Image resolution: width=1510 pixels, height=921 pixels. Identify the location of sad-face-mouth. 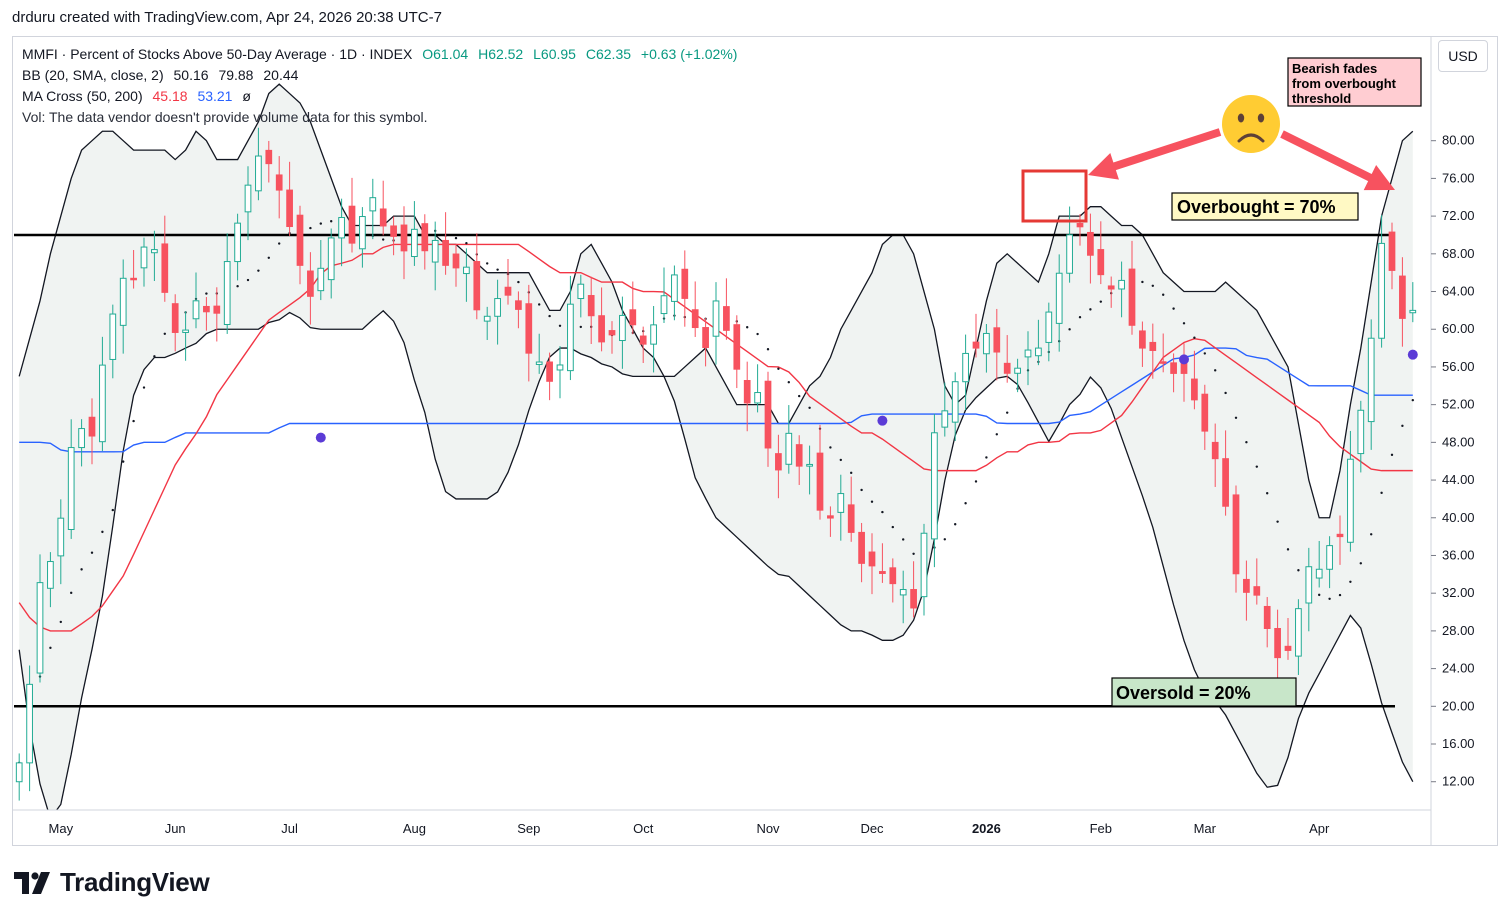
(1251, 138).